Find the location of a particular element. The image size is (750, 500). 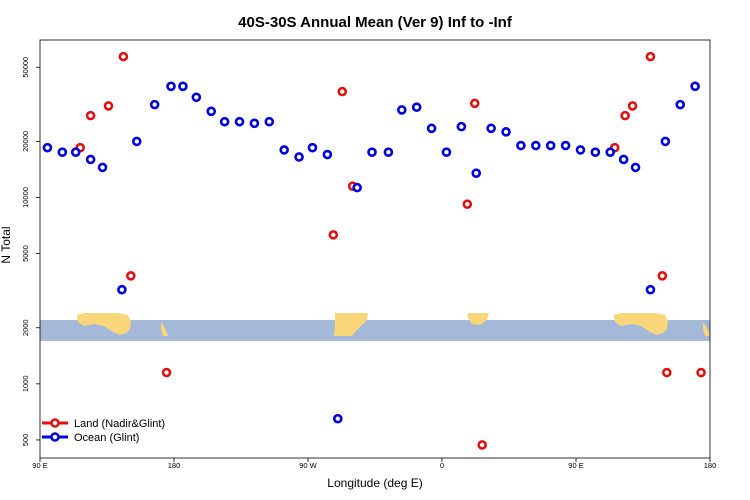

x-tick-label: 90 W is located at coordinates (308, 465).